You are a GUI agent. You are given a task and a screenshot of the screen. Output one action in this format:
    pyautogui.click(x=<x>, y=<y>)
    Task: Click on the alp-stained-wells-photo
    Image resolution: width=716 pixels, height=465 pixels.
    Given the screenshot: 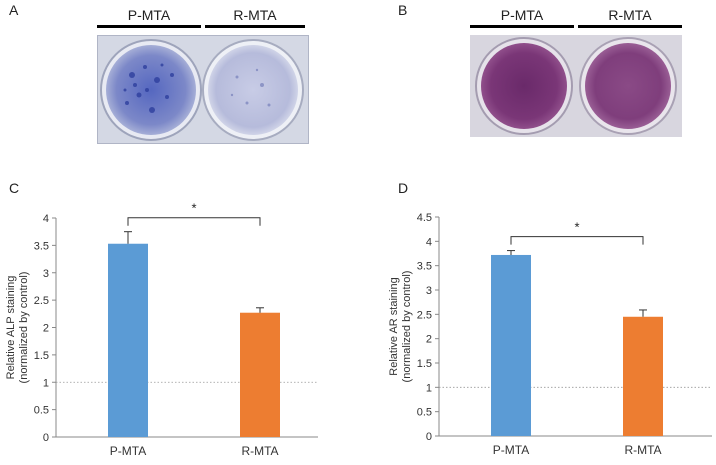 What is the action you would take?
    pyautogui.click(x=203, y=89)
    